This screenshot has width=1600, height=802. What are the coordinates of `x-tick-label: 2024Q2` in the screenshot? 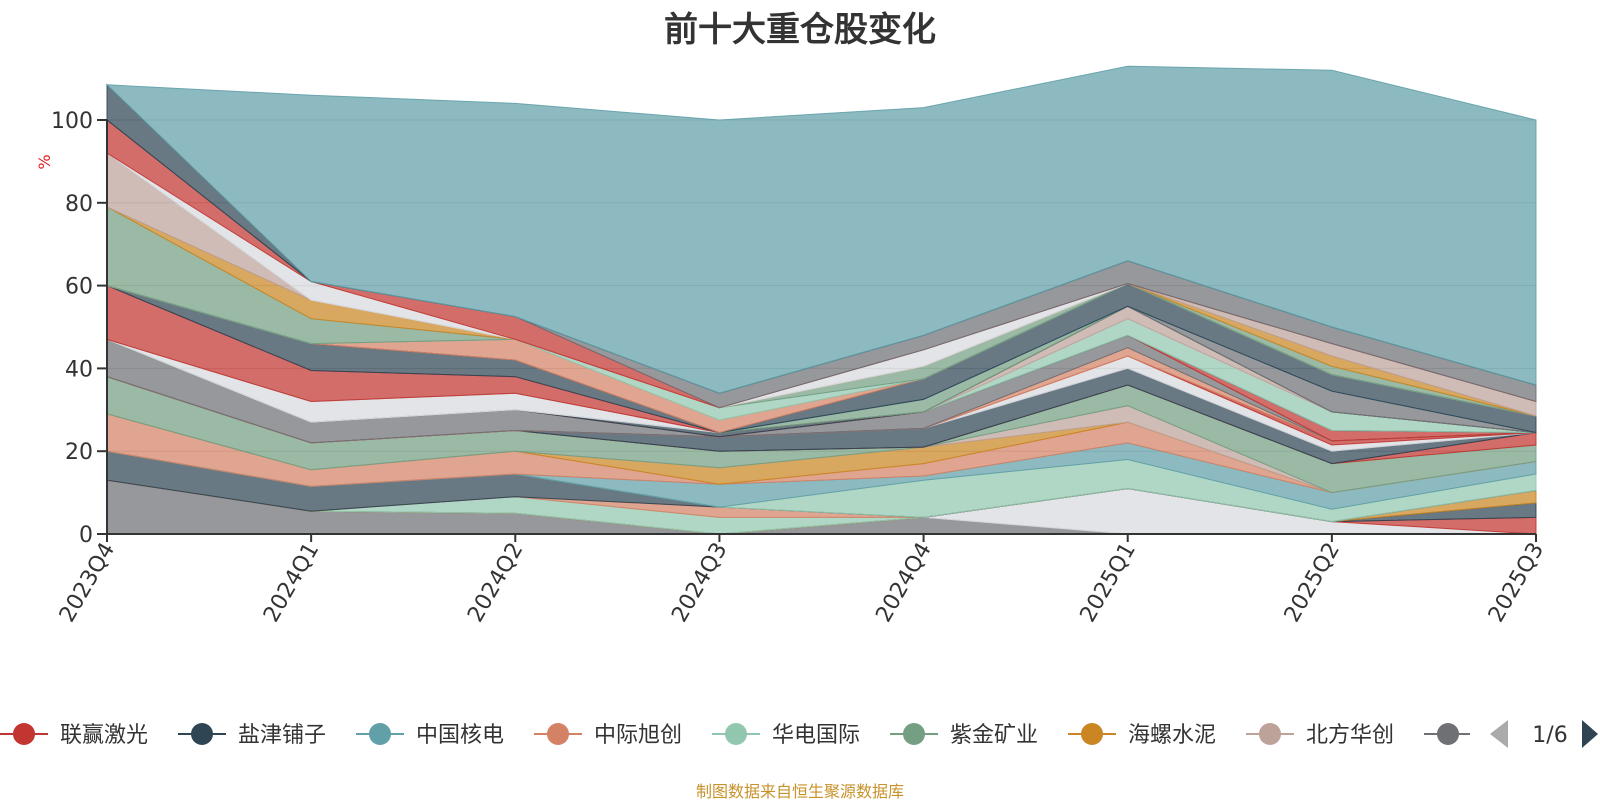 It's located at (495, 583).